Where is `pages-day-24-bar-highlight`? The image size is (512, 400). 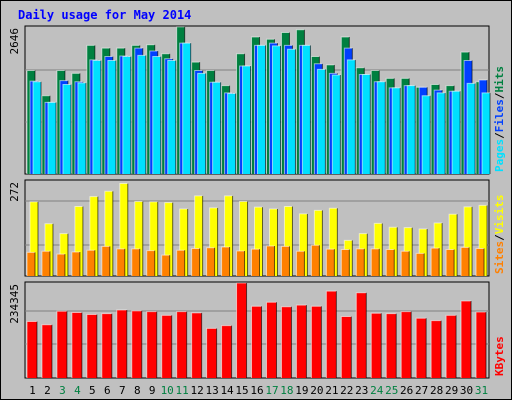 pages-day-24-bar-highlight is located at coordinates (381, 127).